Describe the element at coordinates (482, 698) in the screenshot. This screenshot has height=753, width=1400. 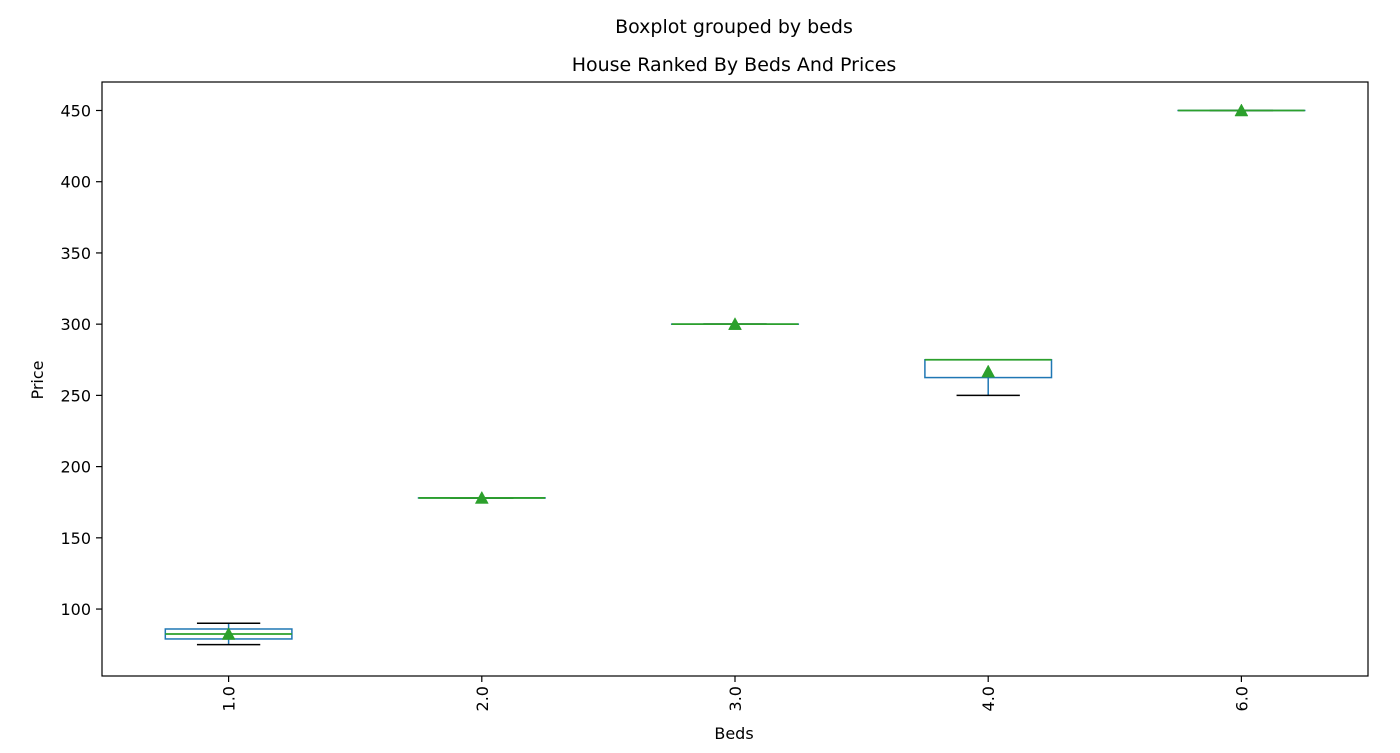
I see `x-tick-label: 2.0` at that location.